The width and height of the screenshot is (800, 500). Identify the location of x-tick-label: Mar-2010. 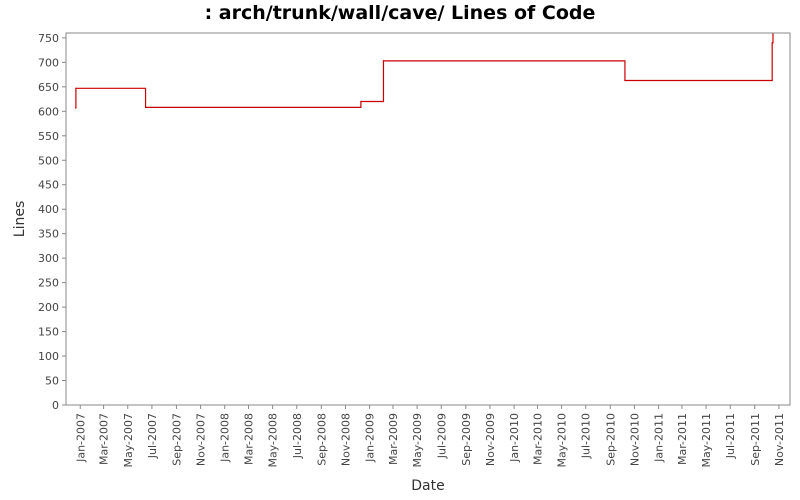
(537, 439).